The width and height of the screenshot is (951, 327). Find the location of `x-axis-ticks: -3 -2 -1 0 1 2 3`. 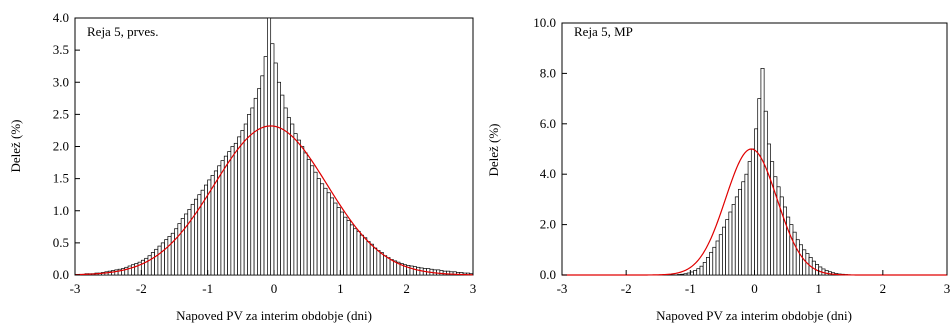

x-axis-ticks: -3 -2 -1 0 1 2 3 is located at coordinates (754, 283).